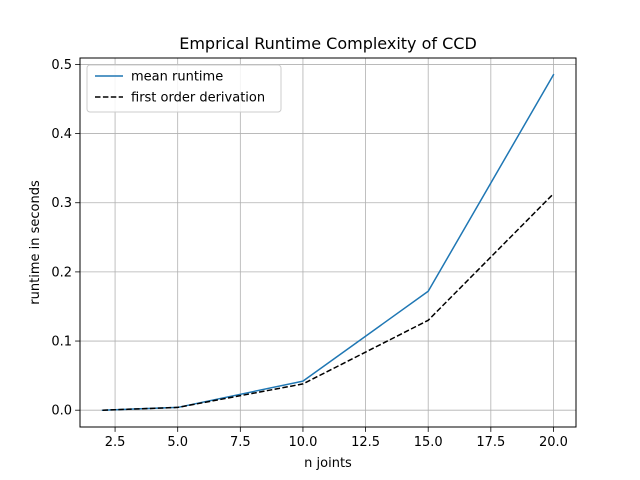 Image resolution: width=640 pixels, height=480 pixels. What do you see at coordinates (61, 411) in the screenshot?
I see `y-tick-label: 0.0` at bounding box center [61, 411].